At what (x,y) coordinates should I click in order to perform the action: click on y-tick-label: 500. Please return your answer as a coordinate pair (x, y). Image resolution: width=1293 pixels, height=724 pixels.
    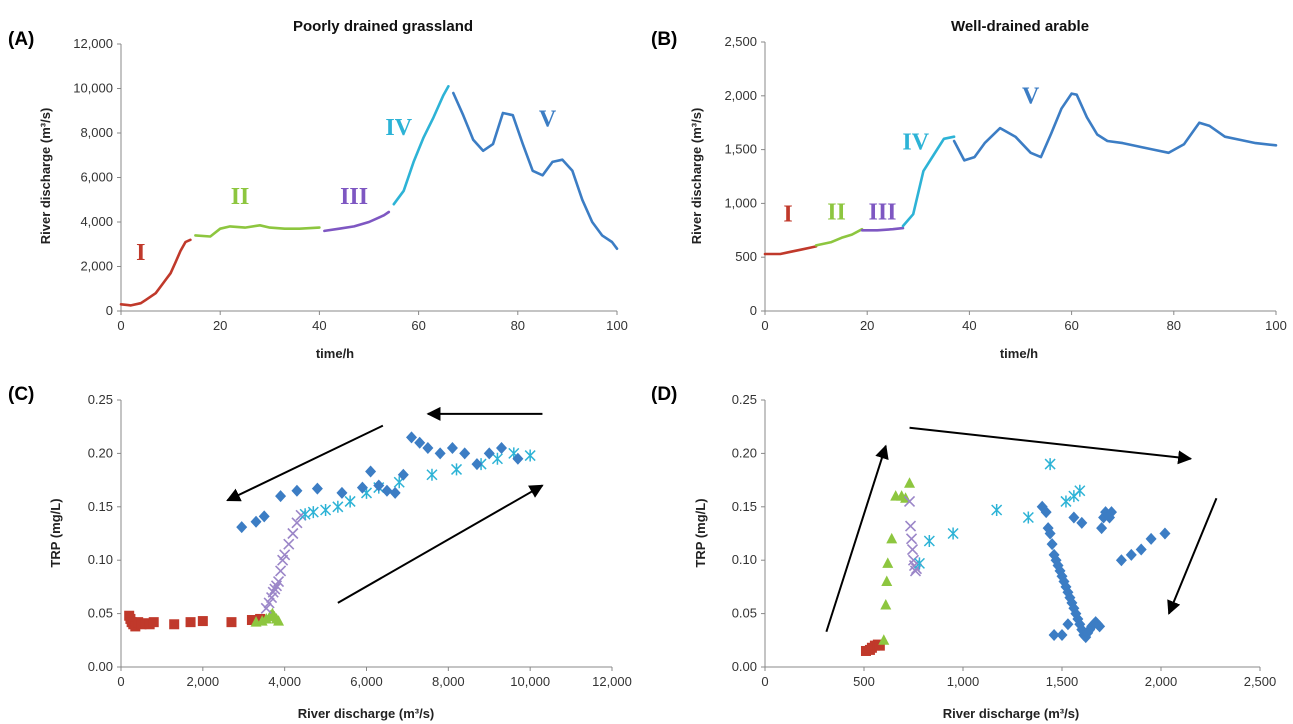
    Looking at the image, I should click on (746, 256).